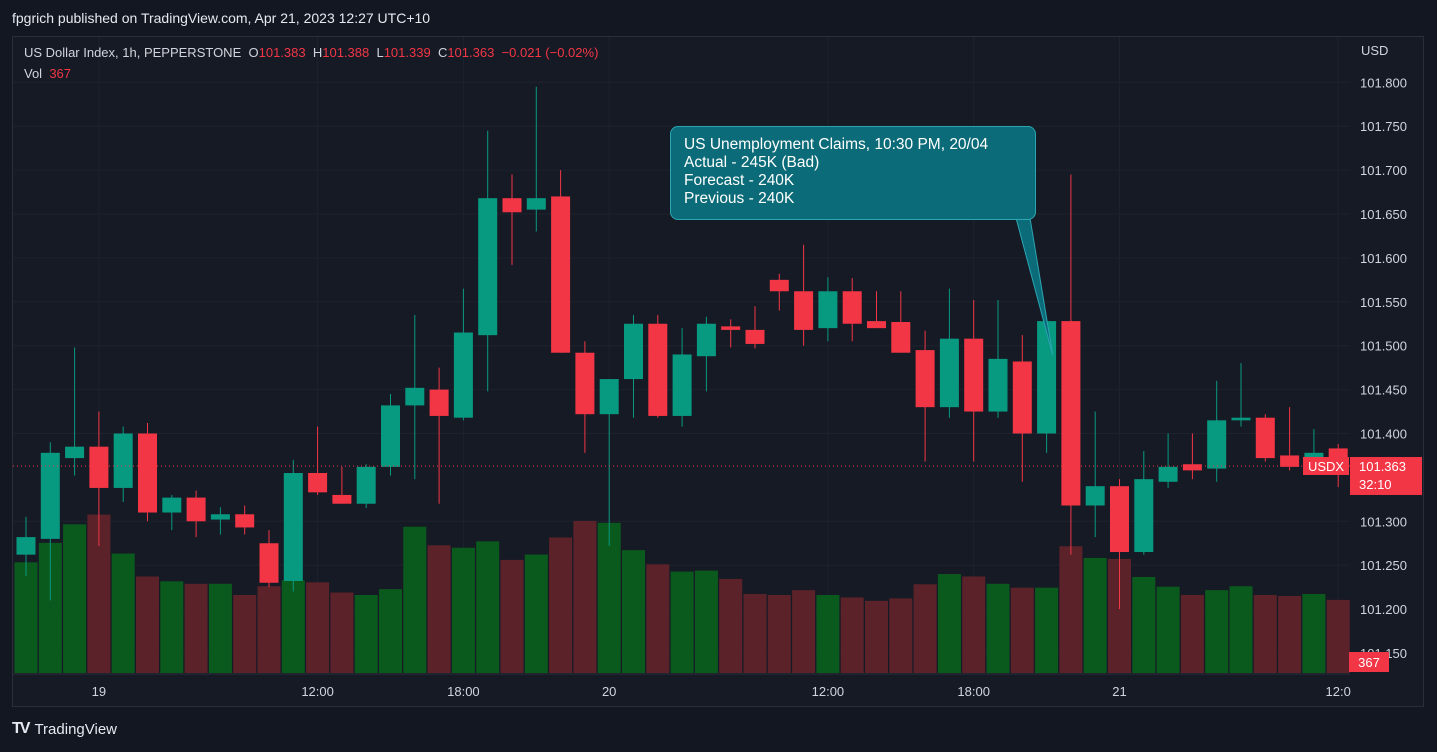 Image resolution: width=1437 pixels, height=752 pixels. I want to click on high-value: 101.388, so click(346, 52).